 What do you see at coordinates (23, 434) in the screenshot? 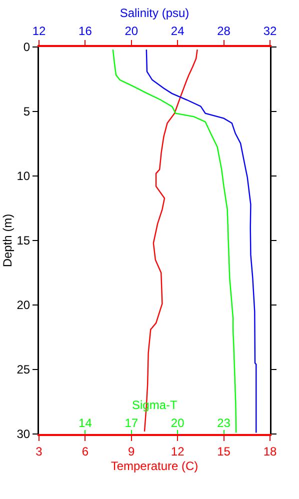
I see `y-tick-label: 30` at bounding box center [23, 434].